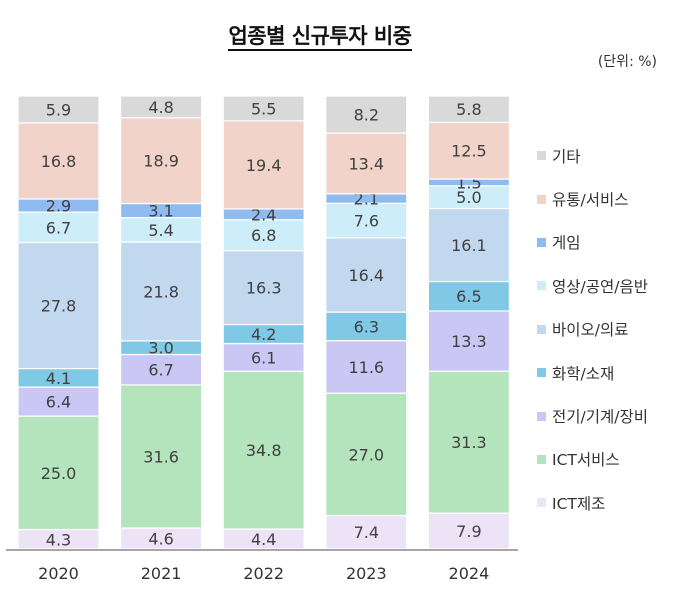  What do you see at coordinates (58, 539) in the screenshot?
I see `data-label-2020-0: 4.3` at bounding box center [58, 539].